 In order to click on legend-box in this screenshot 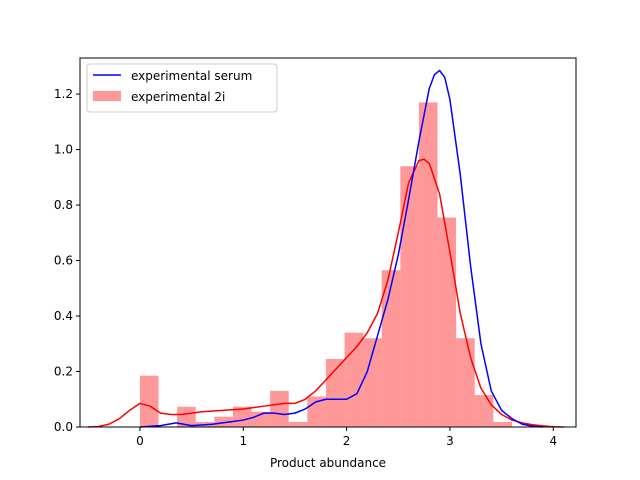, I will do `click(182, 88)`.